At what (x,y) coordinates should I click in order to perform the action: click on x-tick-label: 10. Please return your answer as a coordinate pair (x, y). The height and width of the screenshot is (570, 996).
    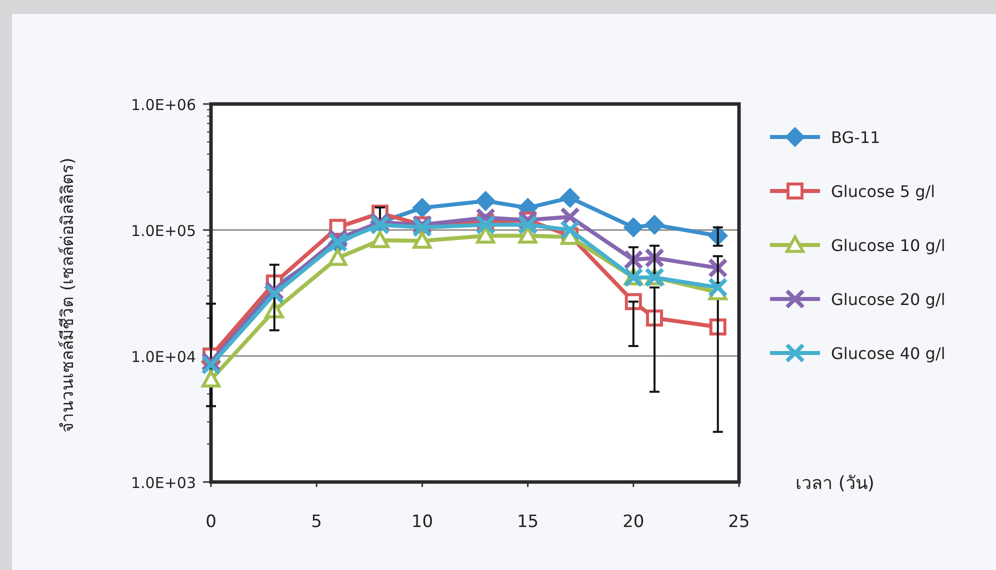
    Looking at the image, I should click on (422, 522).